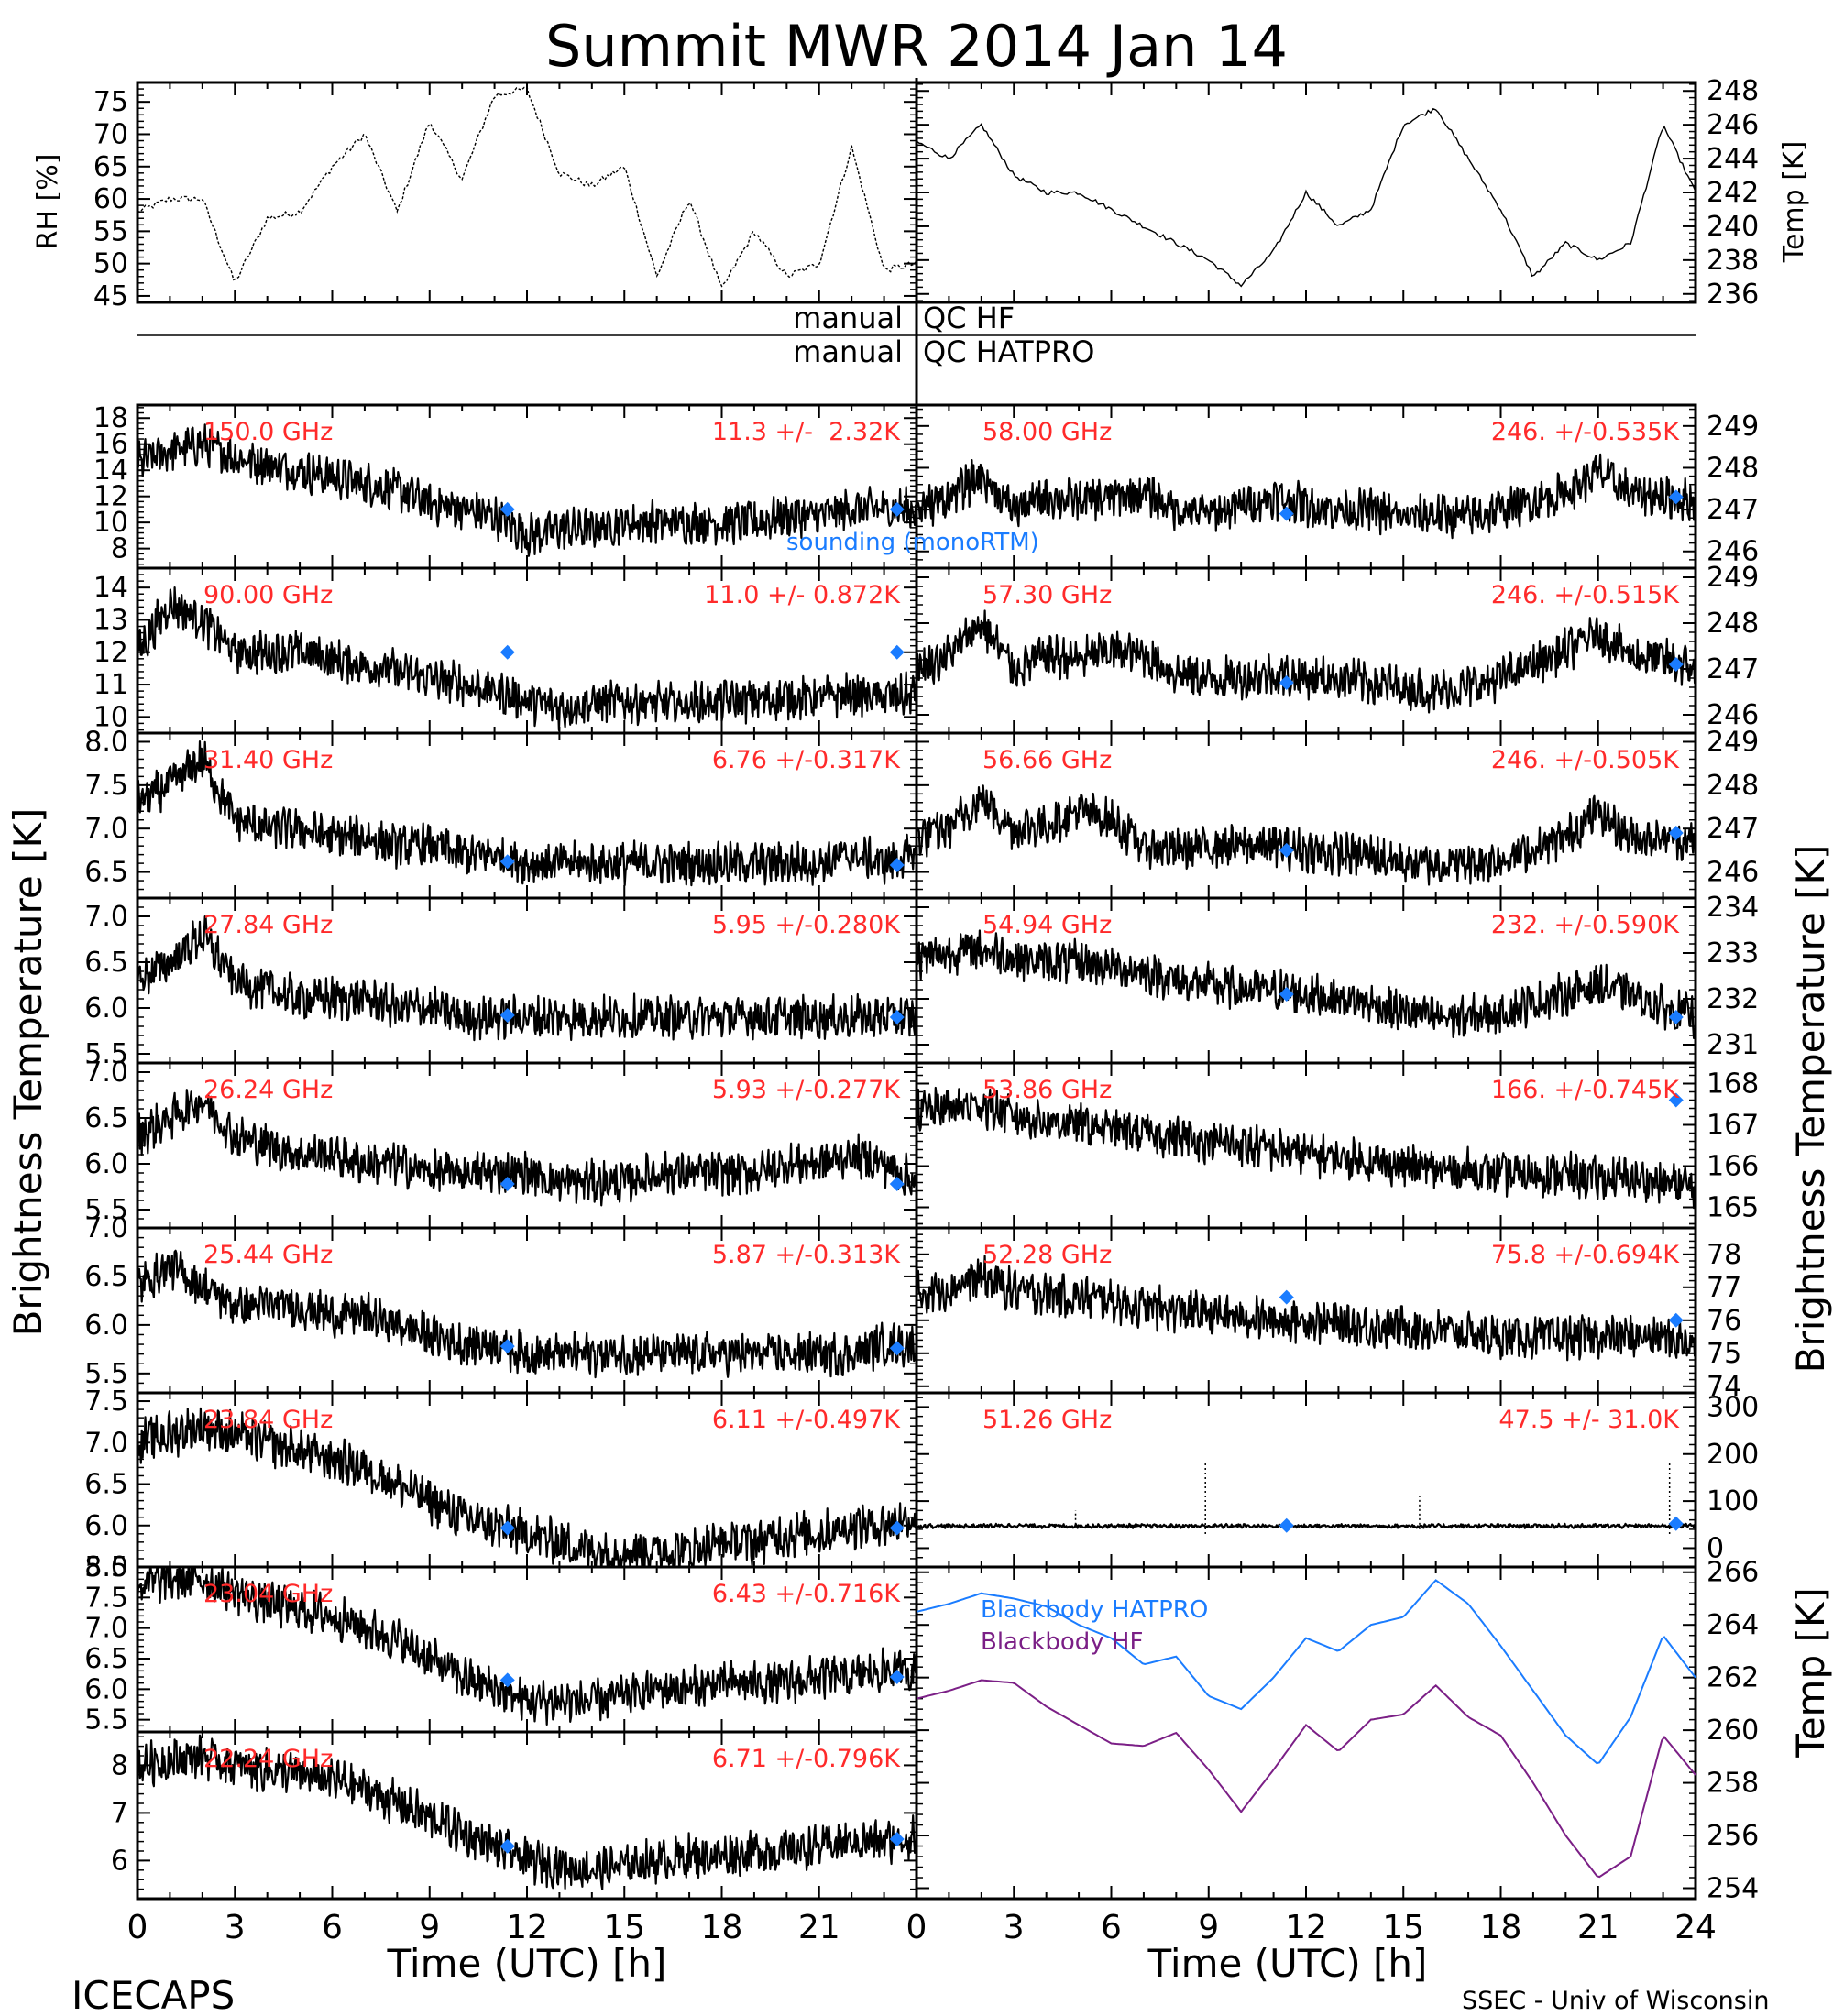  I want to click on y-tick-label: 238, so click(1733, 261).